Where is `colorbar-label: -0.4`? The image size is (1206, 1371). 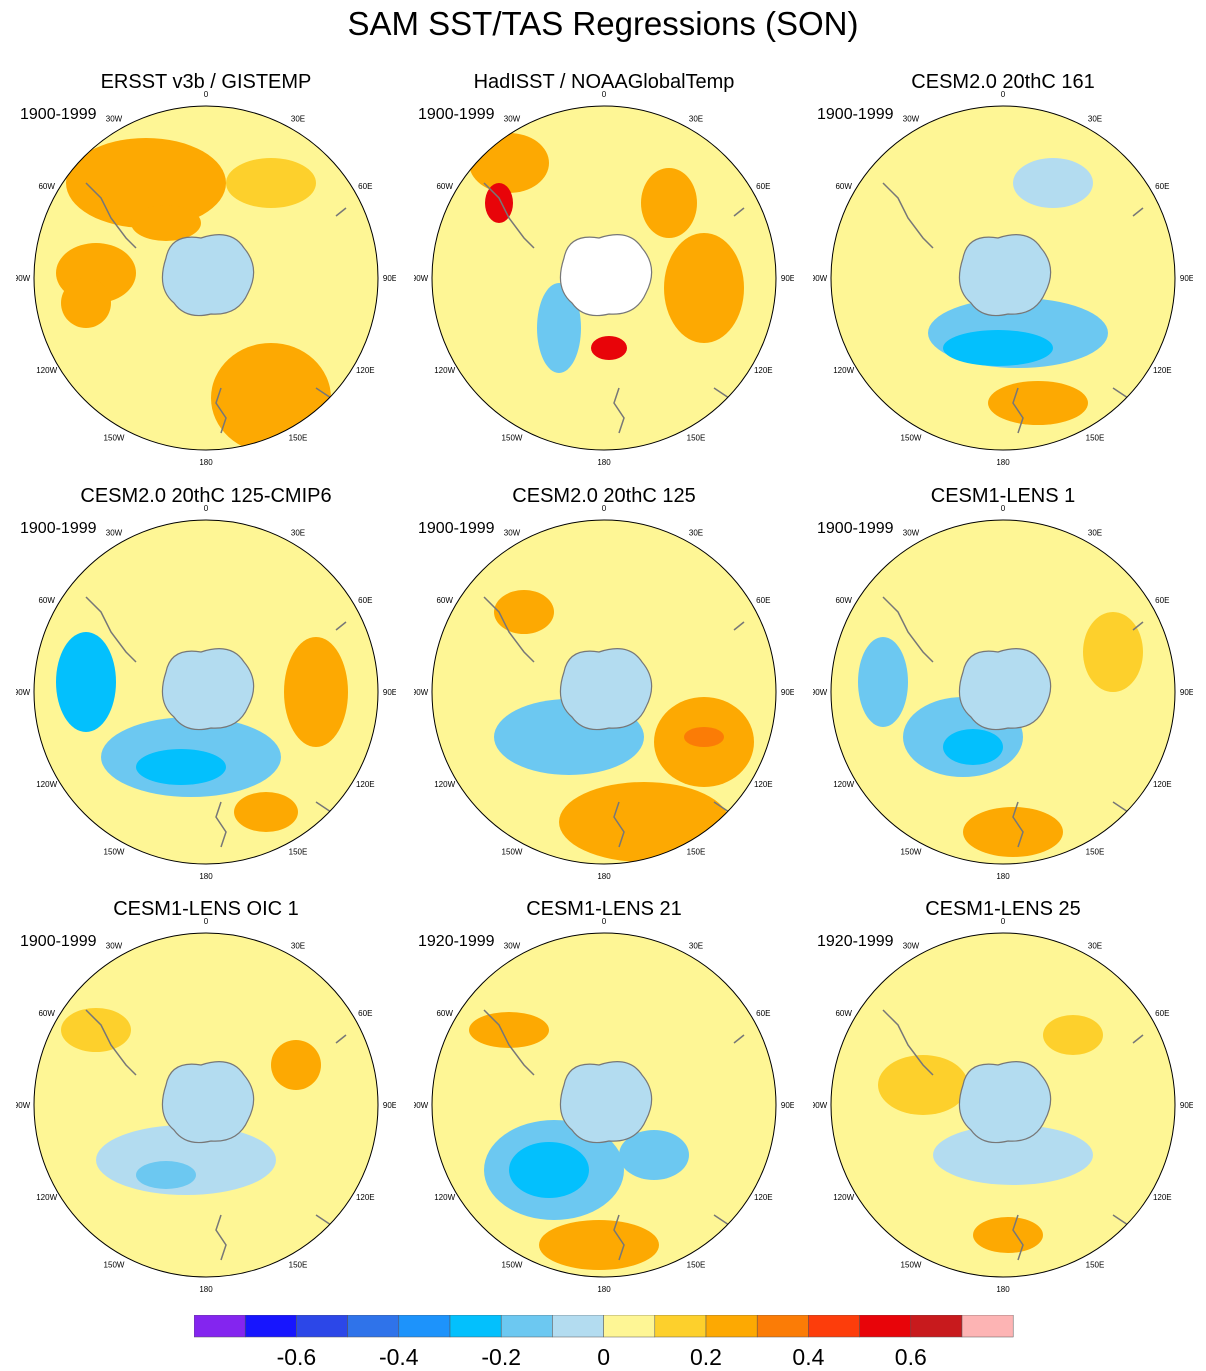
colorbar-label: -0.4 is located at coordinates (399, 1357).